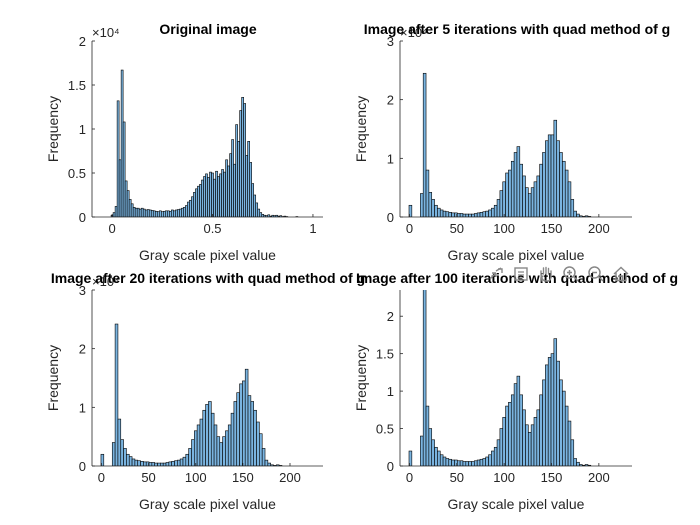  What do you see at coordinates (552, 228) in the screenshot?
I see `x-tick-label: 150` at bounding box center [552, 228].